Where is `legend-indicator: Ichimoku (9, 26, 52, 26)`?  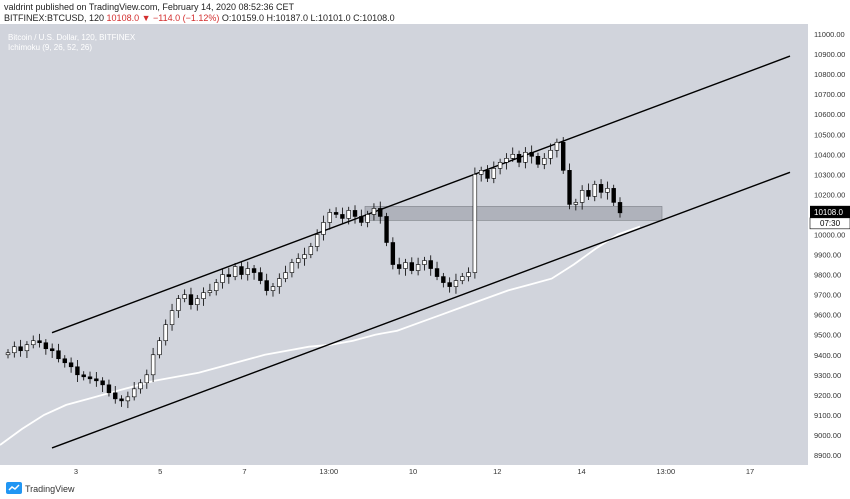
legend-indicator: Ichimoku (9, 26, 52, 26) is located at coordinates (50, 47).